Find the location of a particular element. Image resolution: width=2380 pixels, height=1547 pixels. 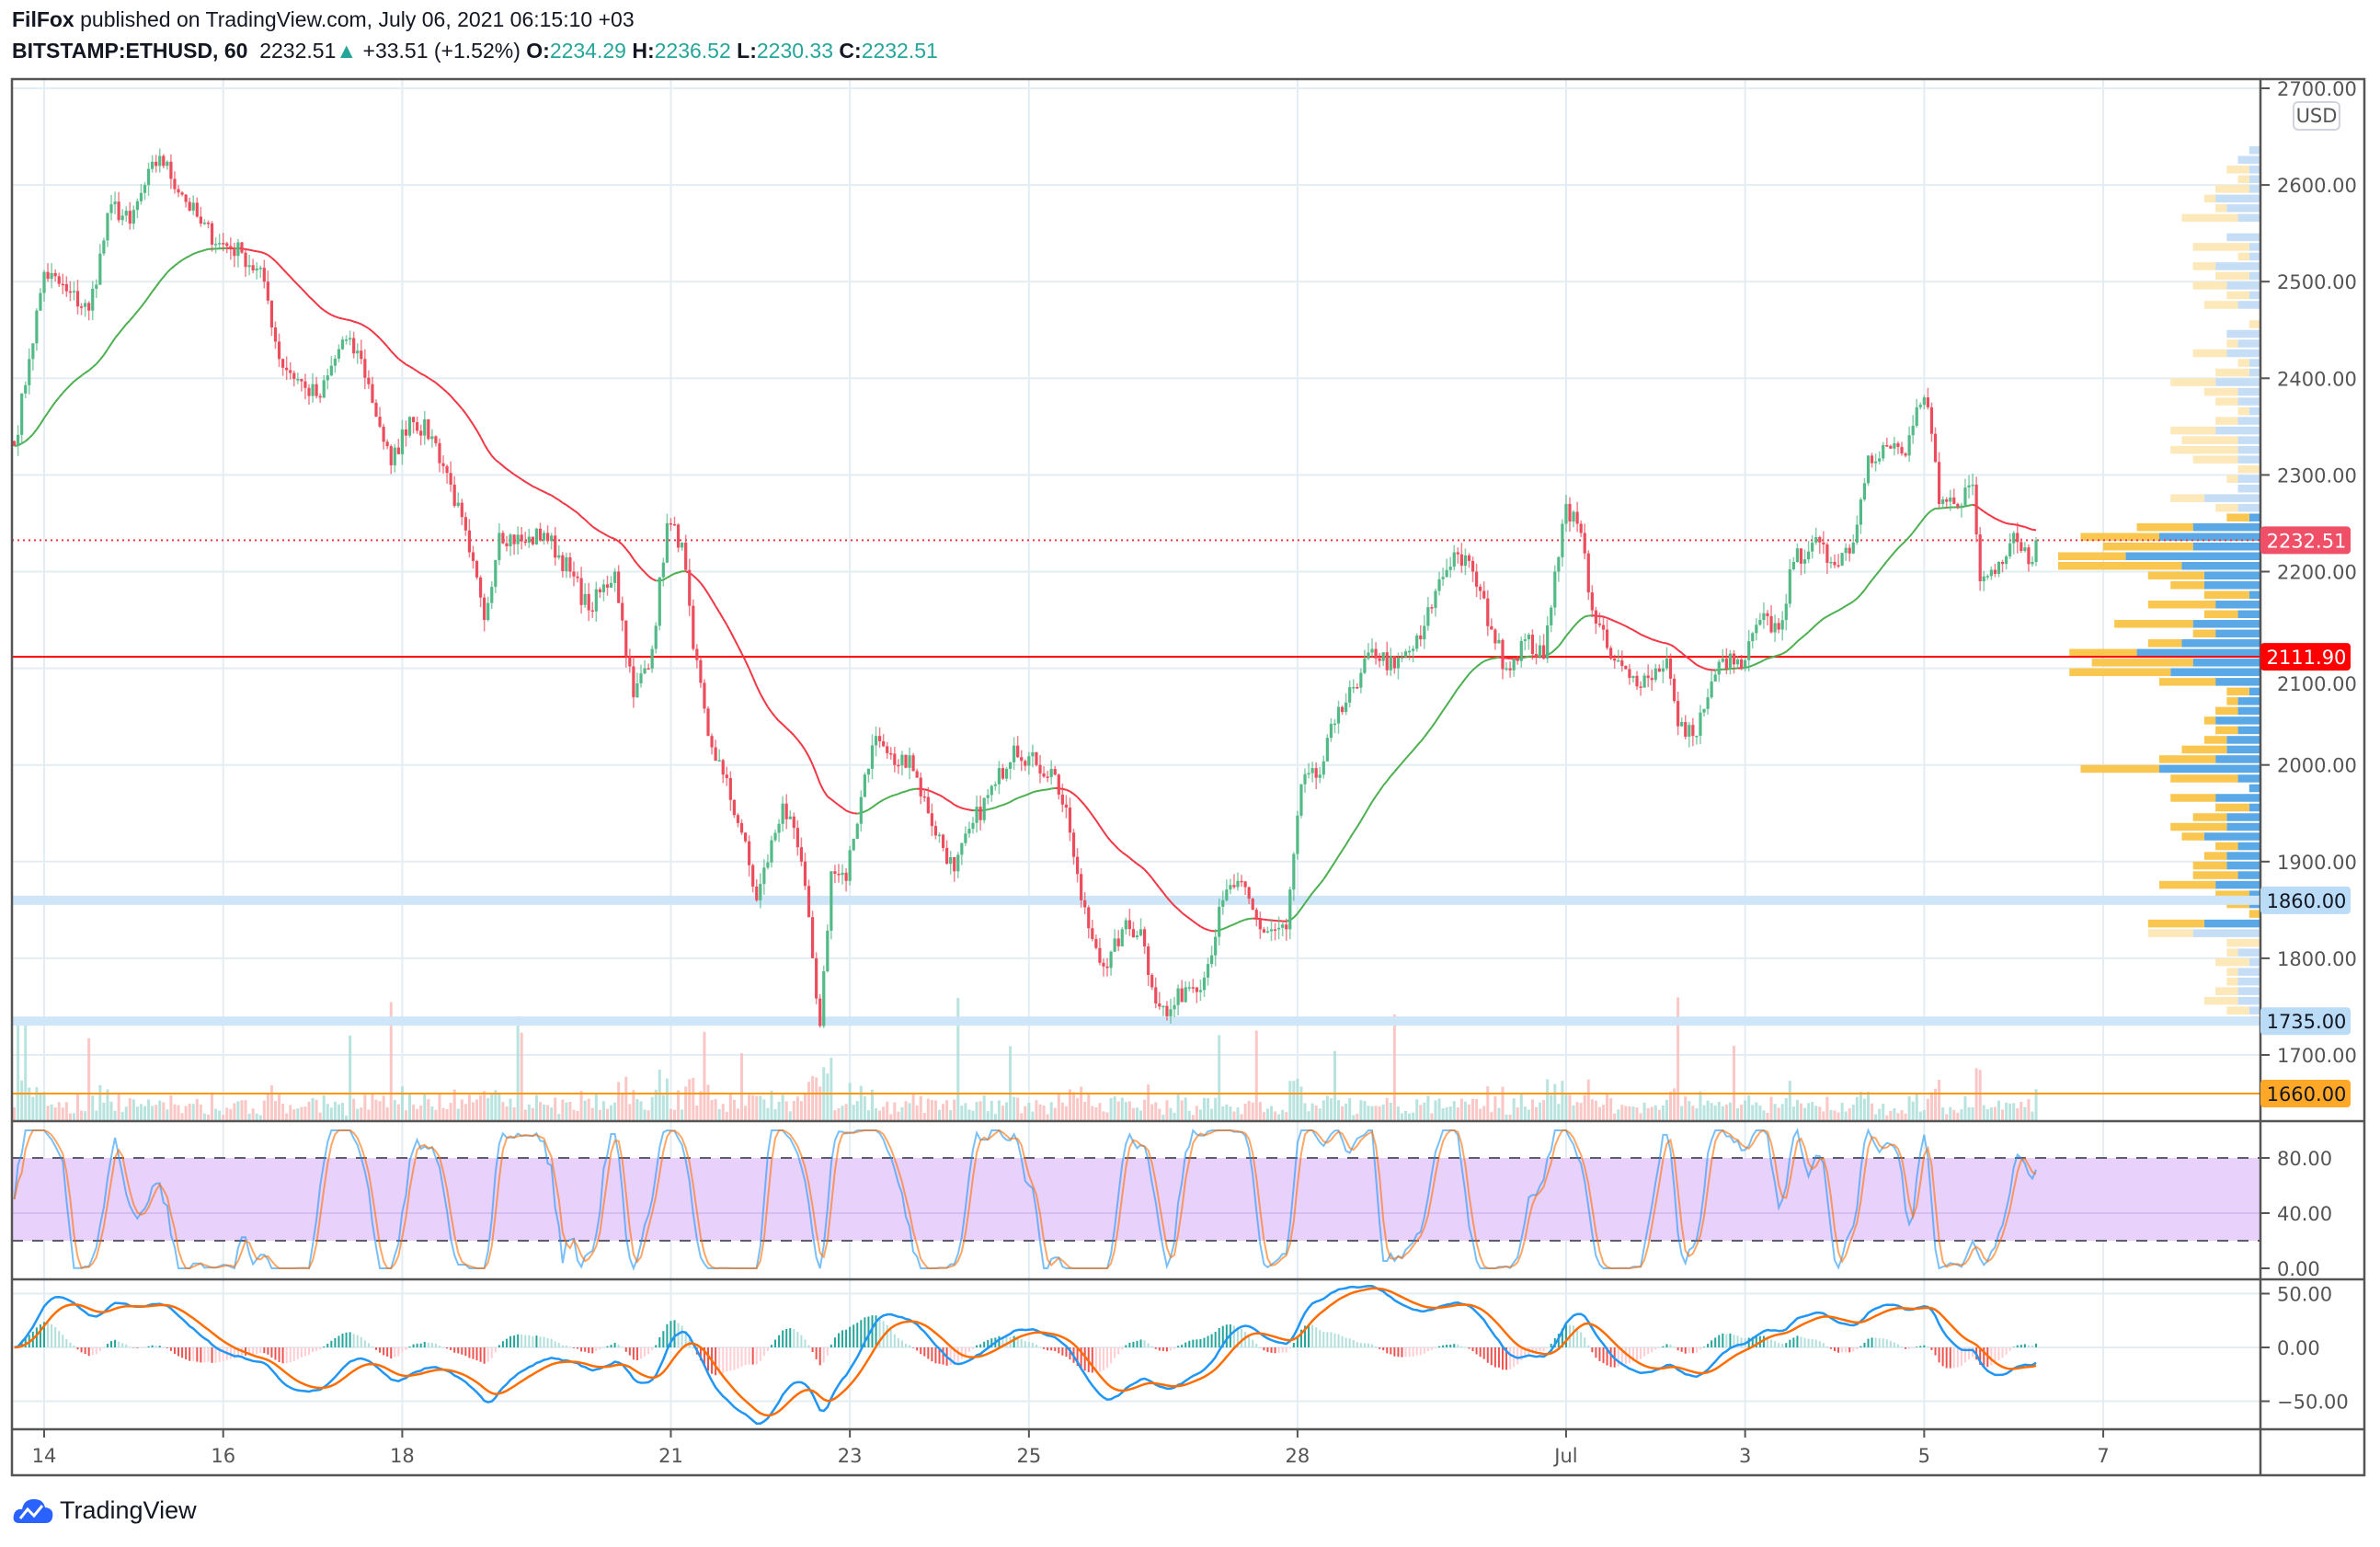

volume-profile-down is located at coordinates (2232, 807).